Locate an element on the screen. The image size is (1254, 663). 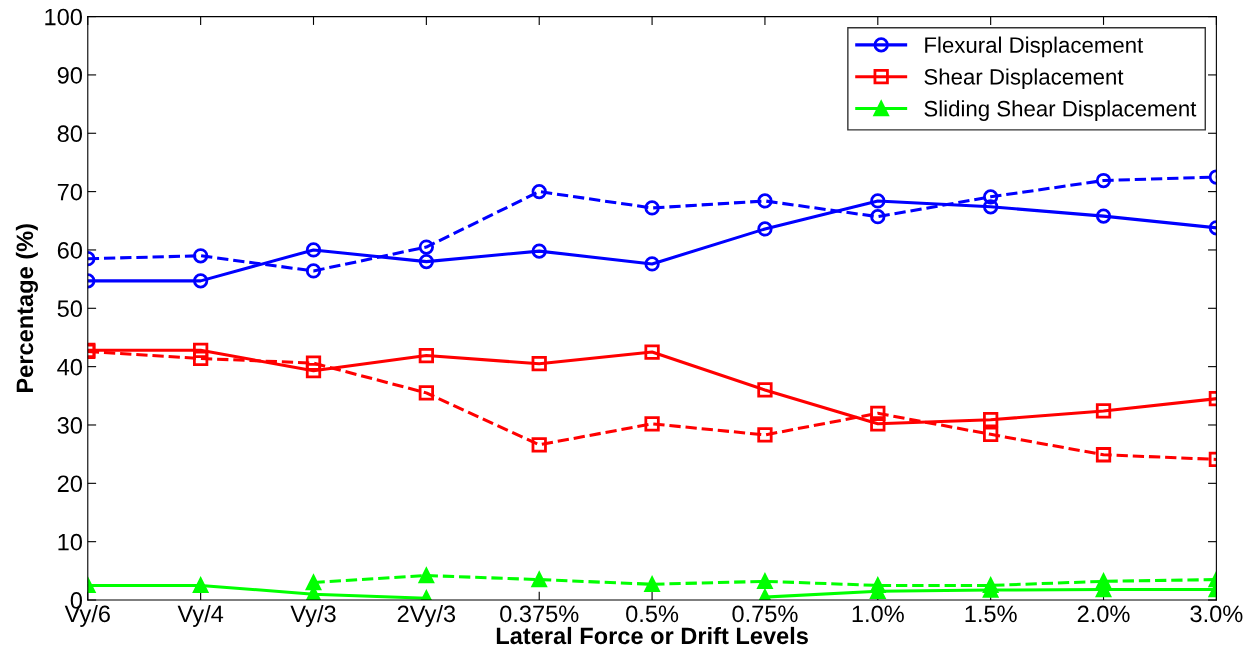
x-tick-label: Vy/3 is located at coordinates (313, 615).